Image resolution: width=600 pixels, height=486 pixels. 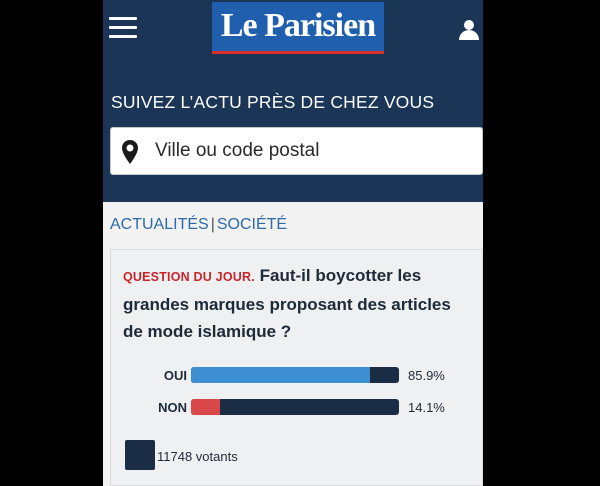 I want to click on site-logo: Le Parisien, so click(x=298, y=28).